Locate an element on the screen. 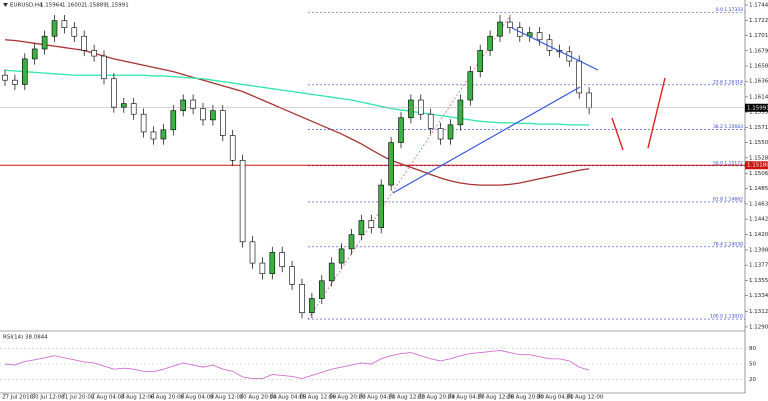 Image resolution: width=768 pixels, height=401 pixels. current-price-label: 1.15991 is located at coordinates (757, 108).